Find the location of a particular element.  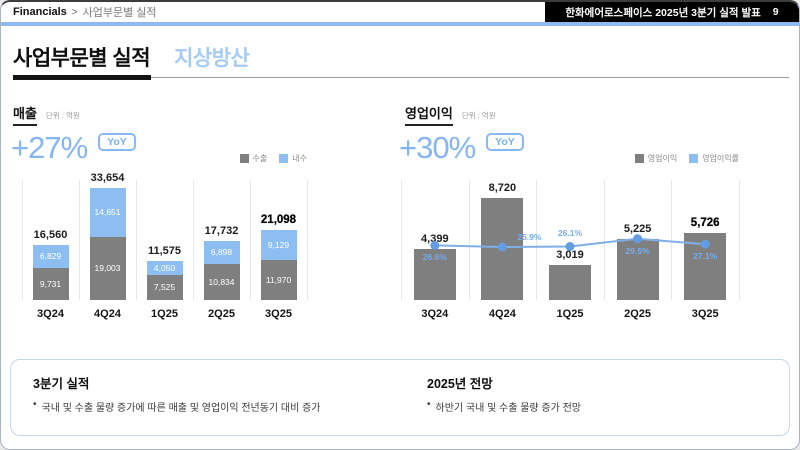

legend-item-export: 수출 is located at coordinates (253, 158).